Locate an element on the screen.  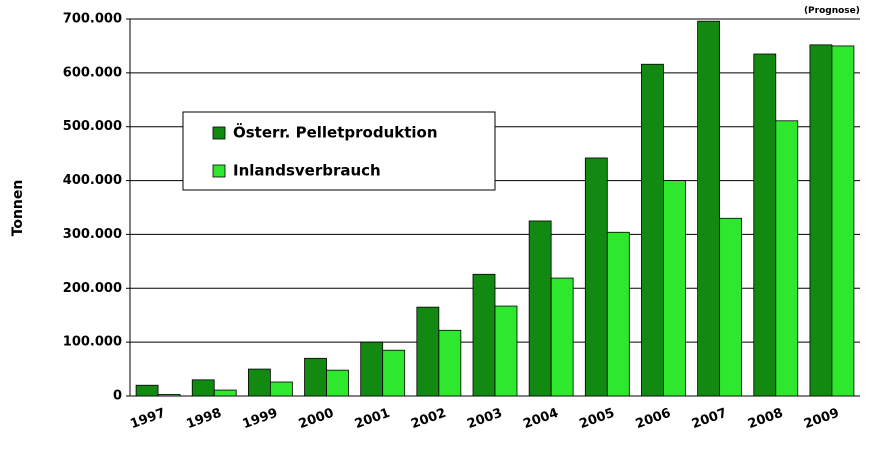
x-tick-label: 2004 is located at coordinates (540, 419).